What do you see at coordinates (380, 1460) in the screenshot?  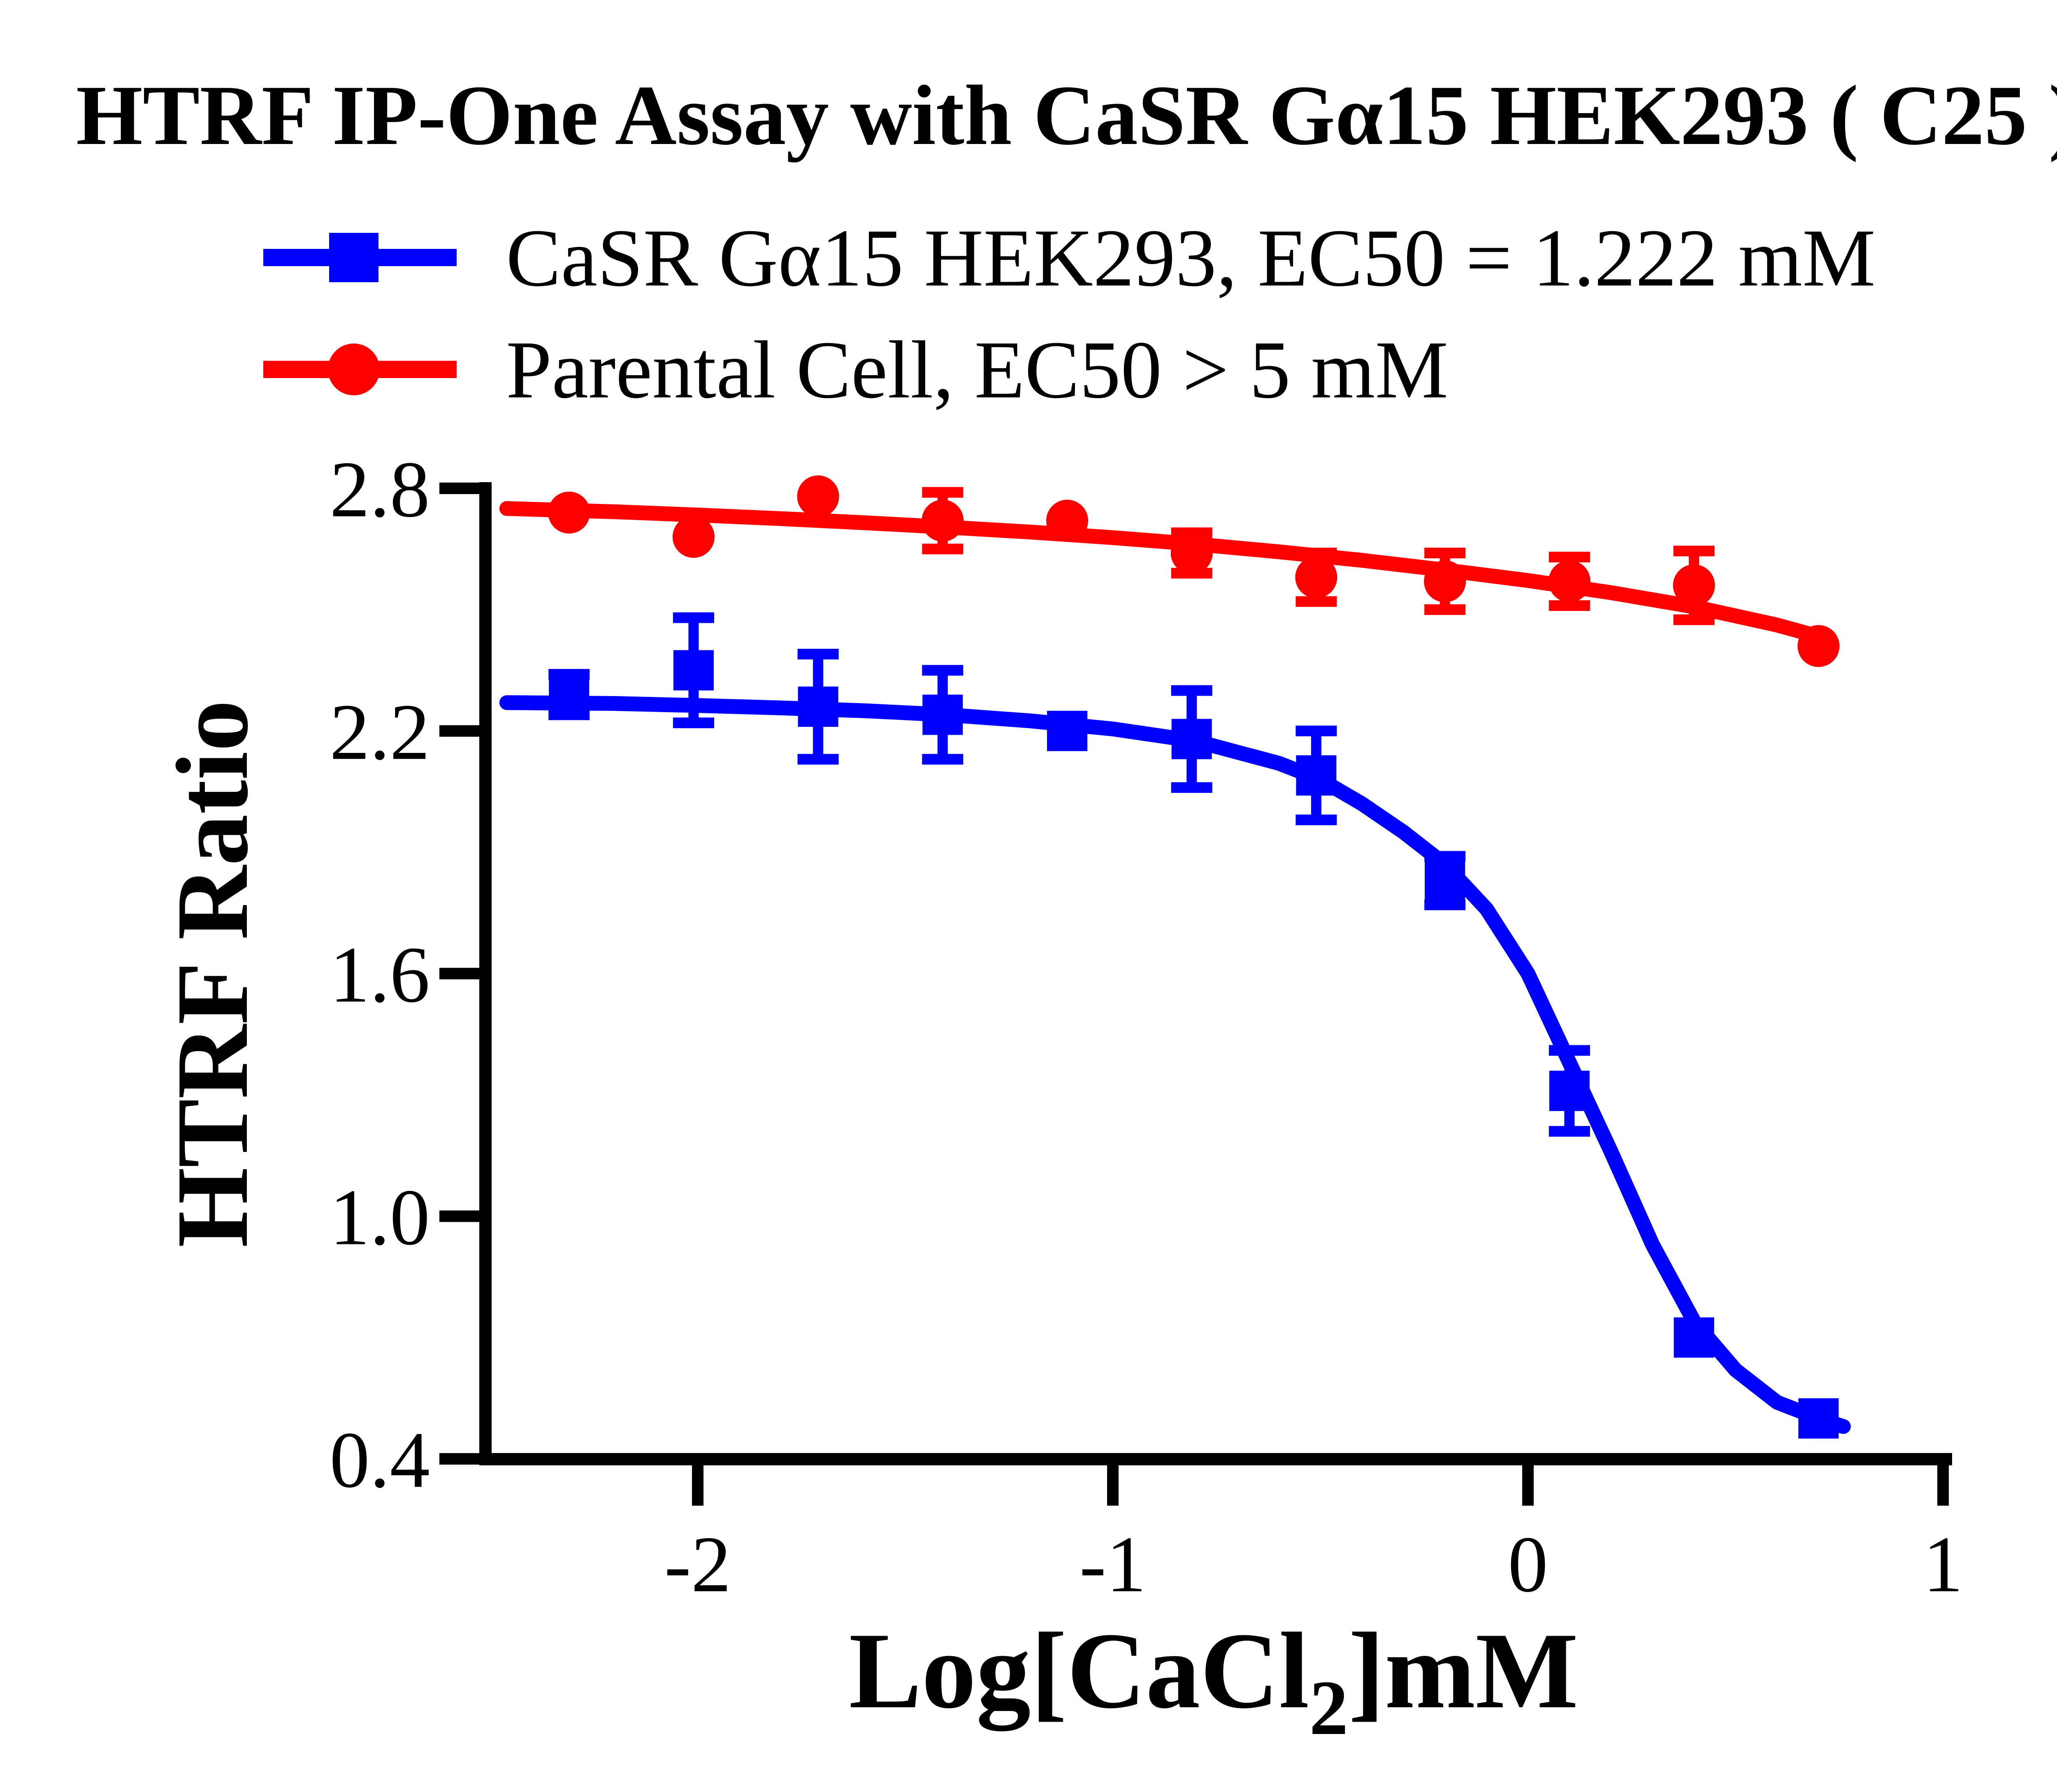 I see `y-tick-label: 0.4` at bounding box center [380, 1460].